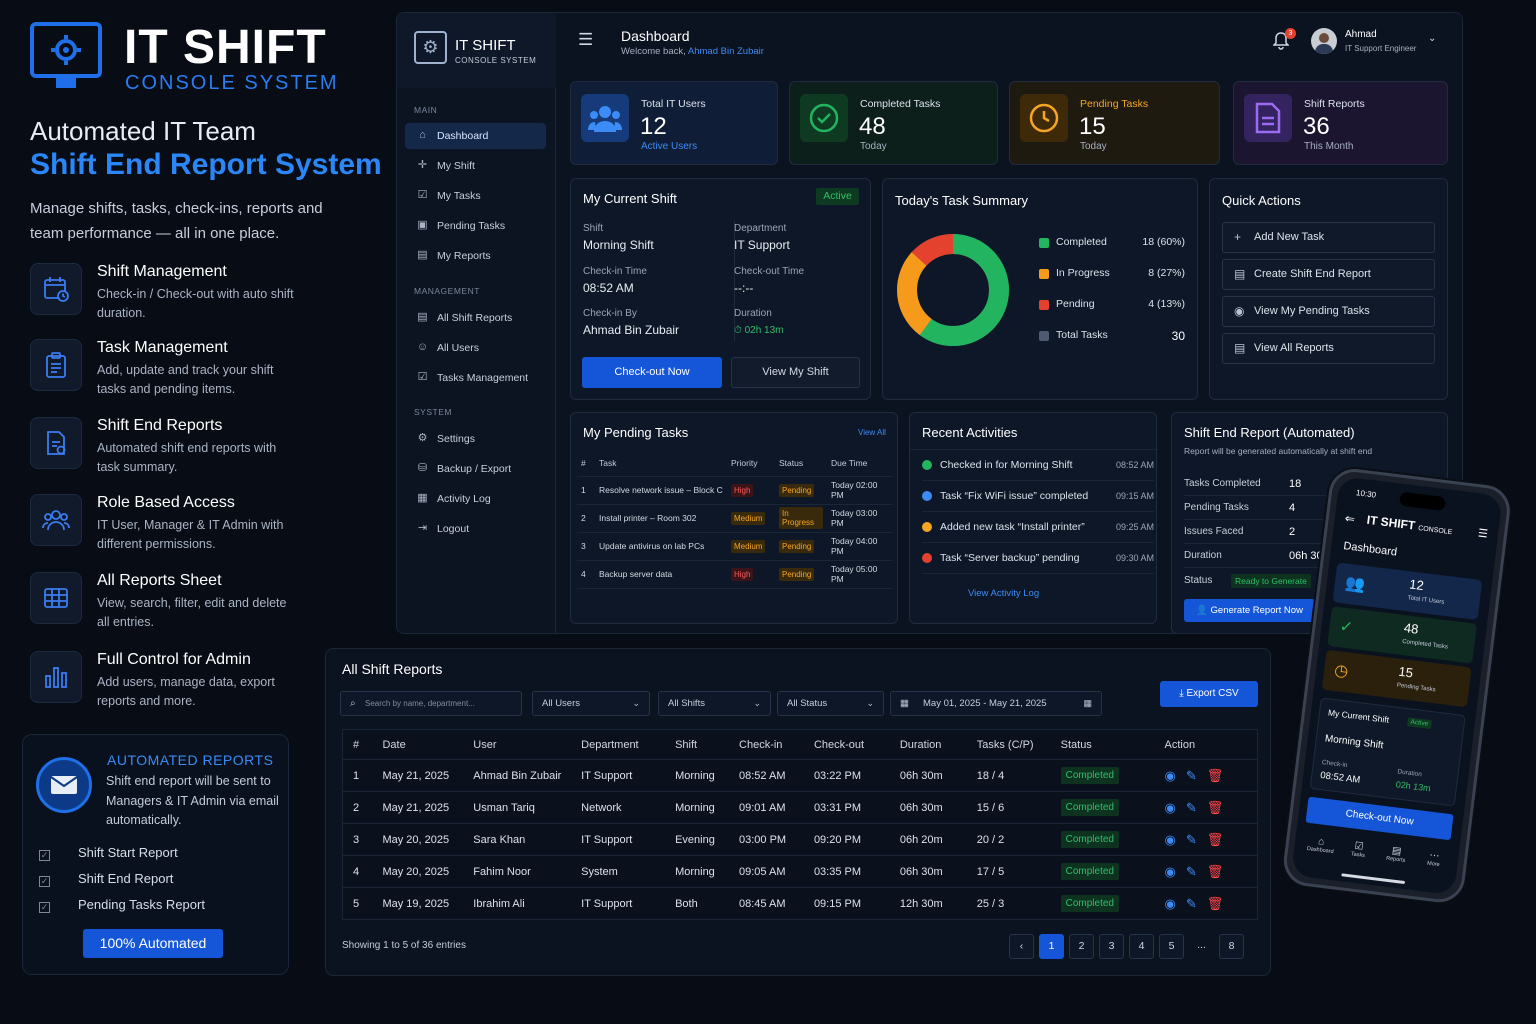  What do you see at coordinates (725, 51) in the screenshot?
I see `user-link: Ahmad Bin Zubair` at bounding box center [725, 51].